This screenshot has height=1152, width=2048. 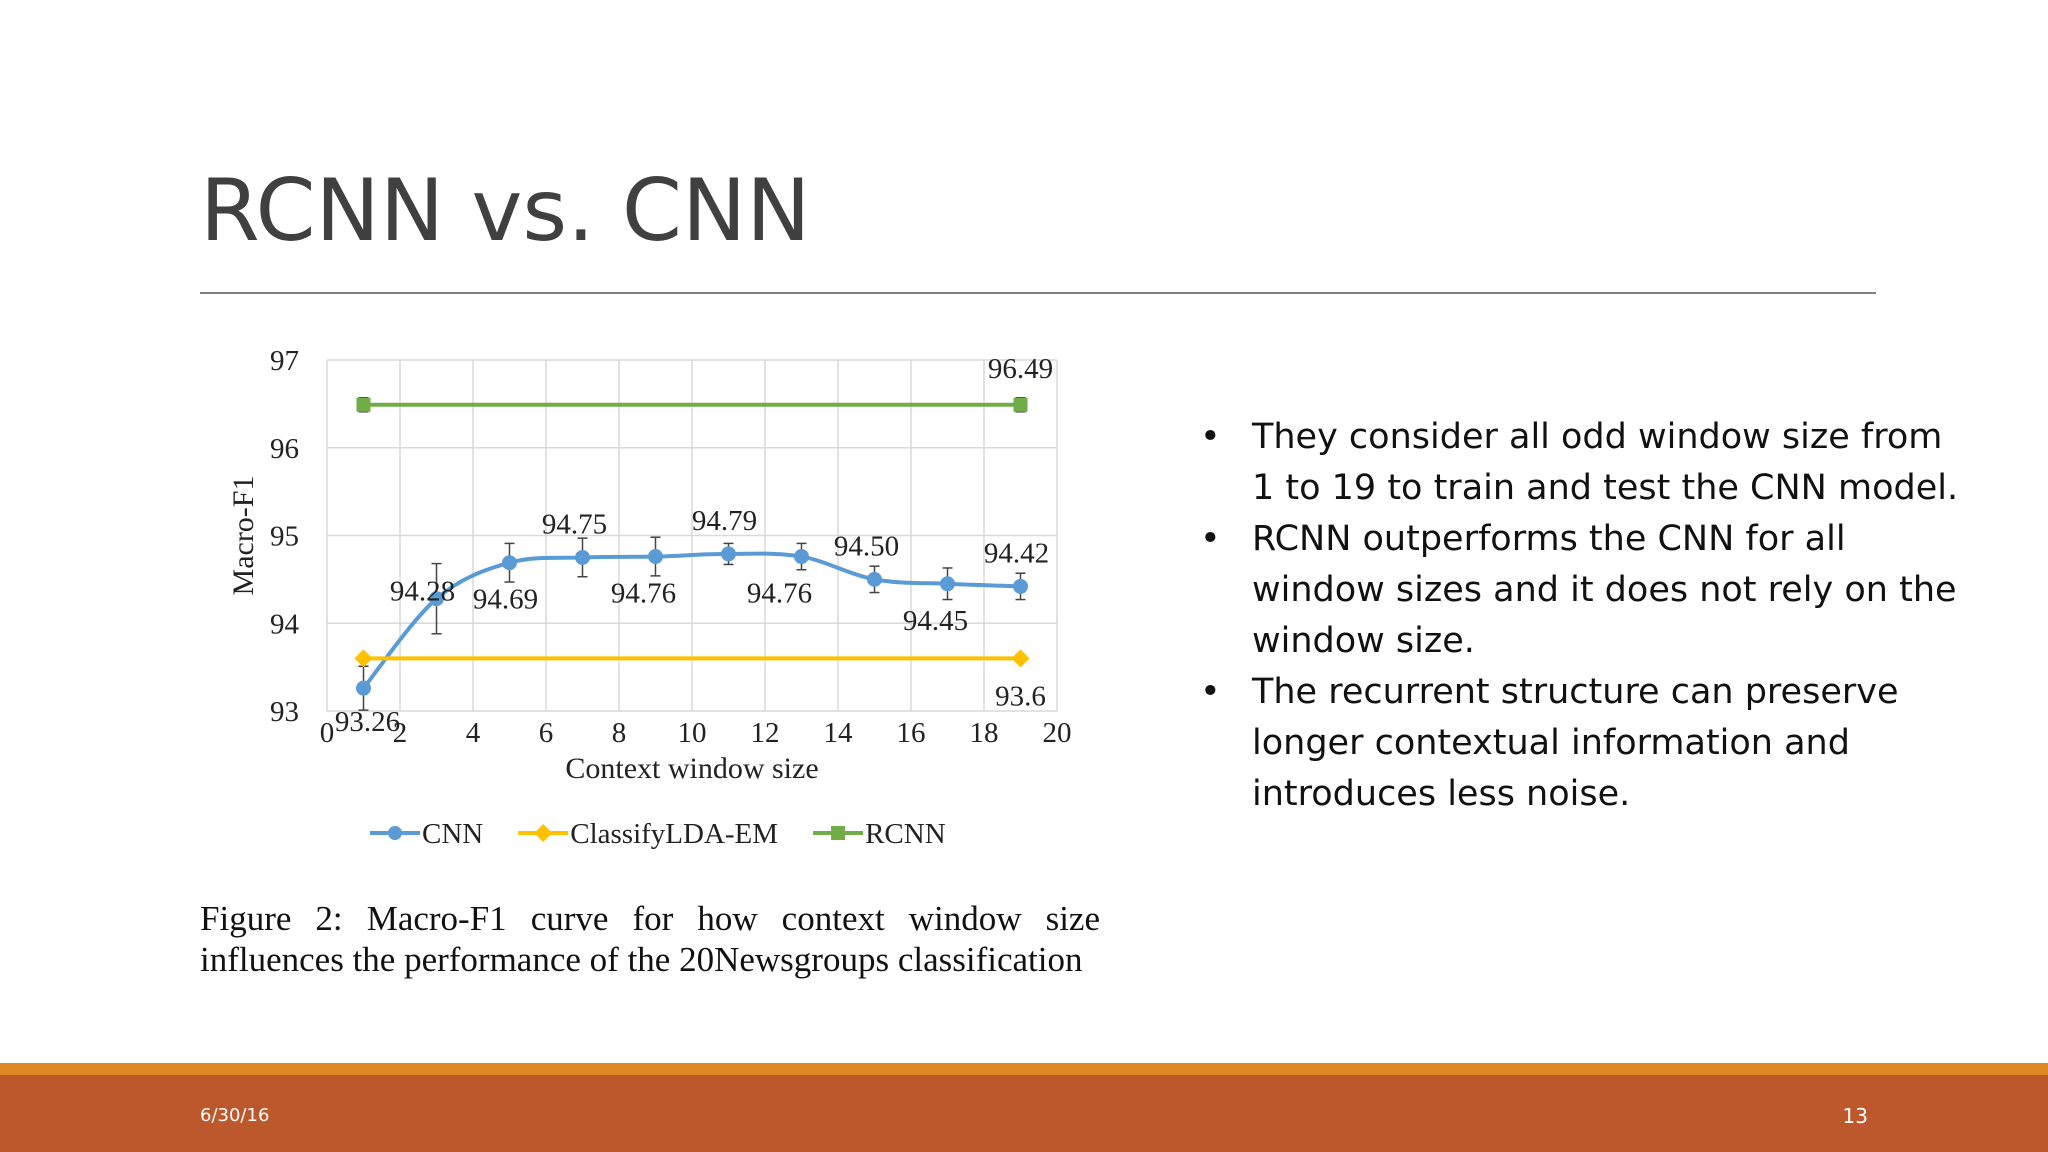 I want to click on y-tick-label: 95, so click(x=284, y=537).